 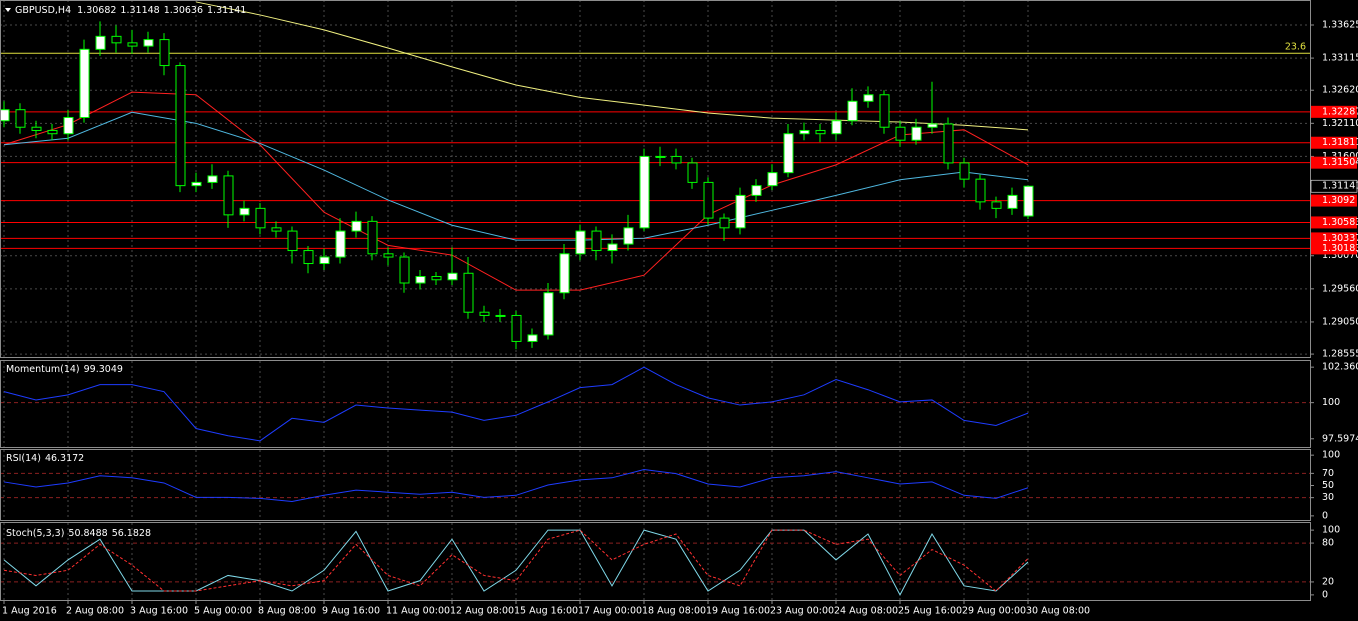 What do you see at coordinates (29, 611) in the screenshot?
I see `x-tick-label: 1 Aug 2016` at bounding box center [29, 611].